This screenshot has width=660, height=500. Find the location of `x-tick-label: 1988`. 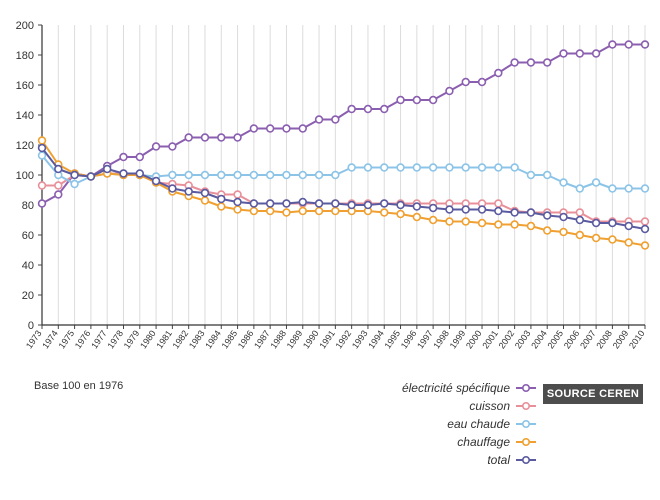

x-tick-label: 1988 is located at coordinates (278, 339).